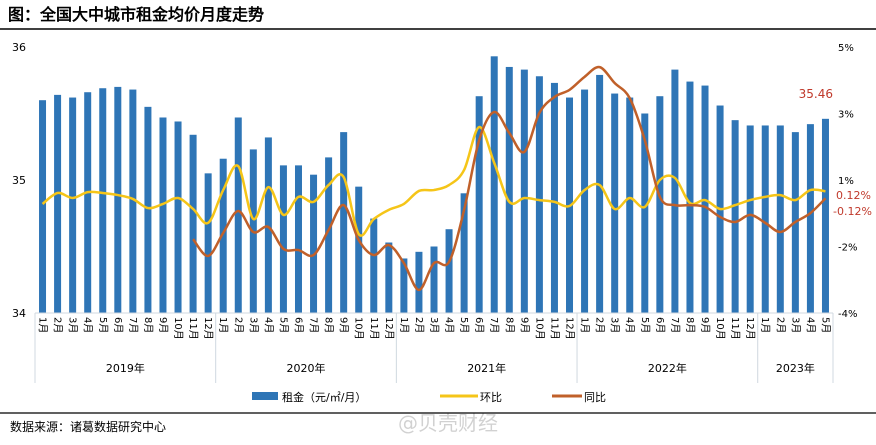 The image size is (876, 445). Describe the element at coordinates (265, 396) in the screenshot. I see `legend-swatch-rent` at that location.